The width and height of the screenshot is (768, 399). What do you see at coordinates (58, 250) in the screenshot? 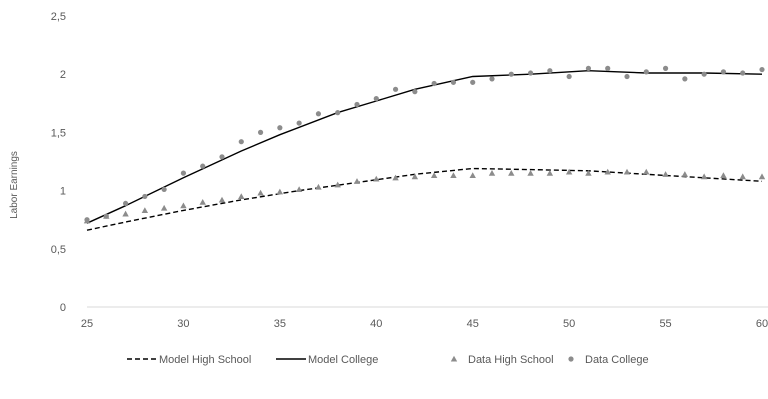
I see `y-tick-label: 0,5` at bounding box center [58, 250].